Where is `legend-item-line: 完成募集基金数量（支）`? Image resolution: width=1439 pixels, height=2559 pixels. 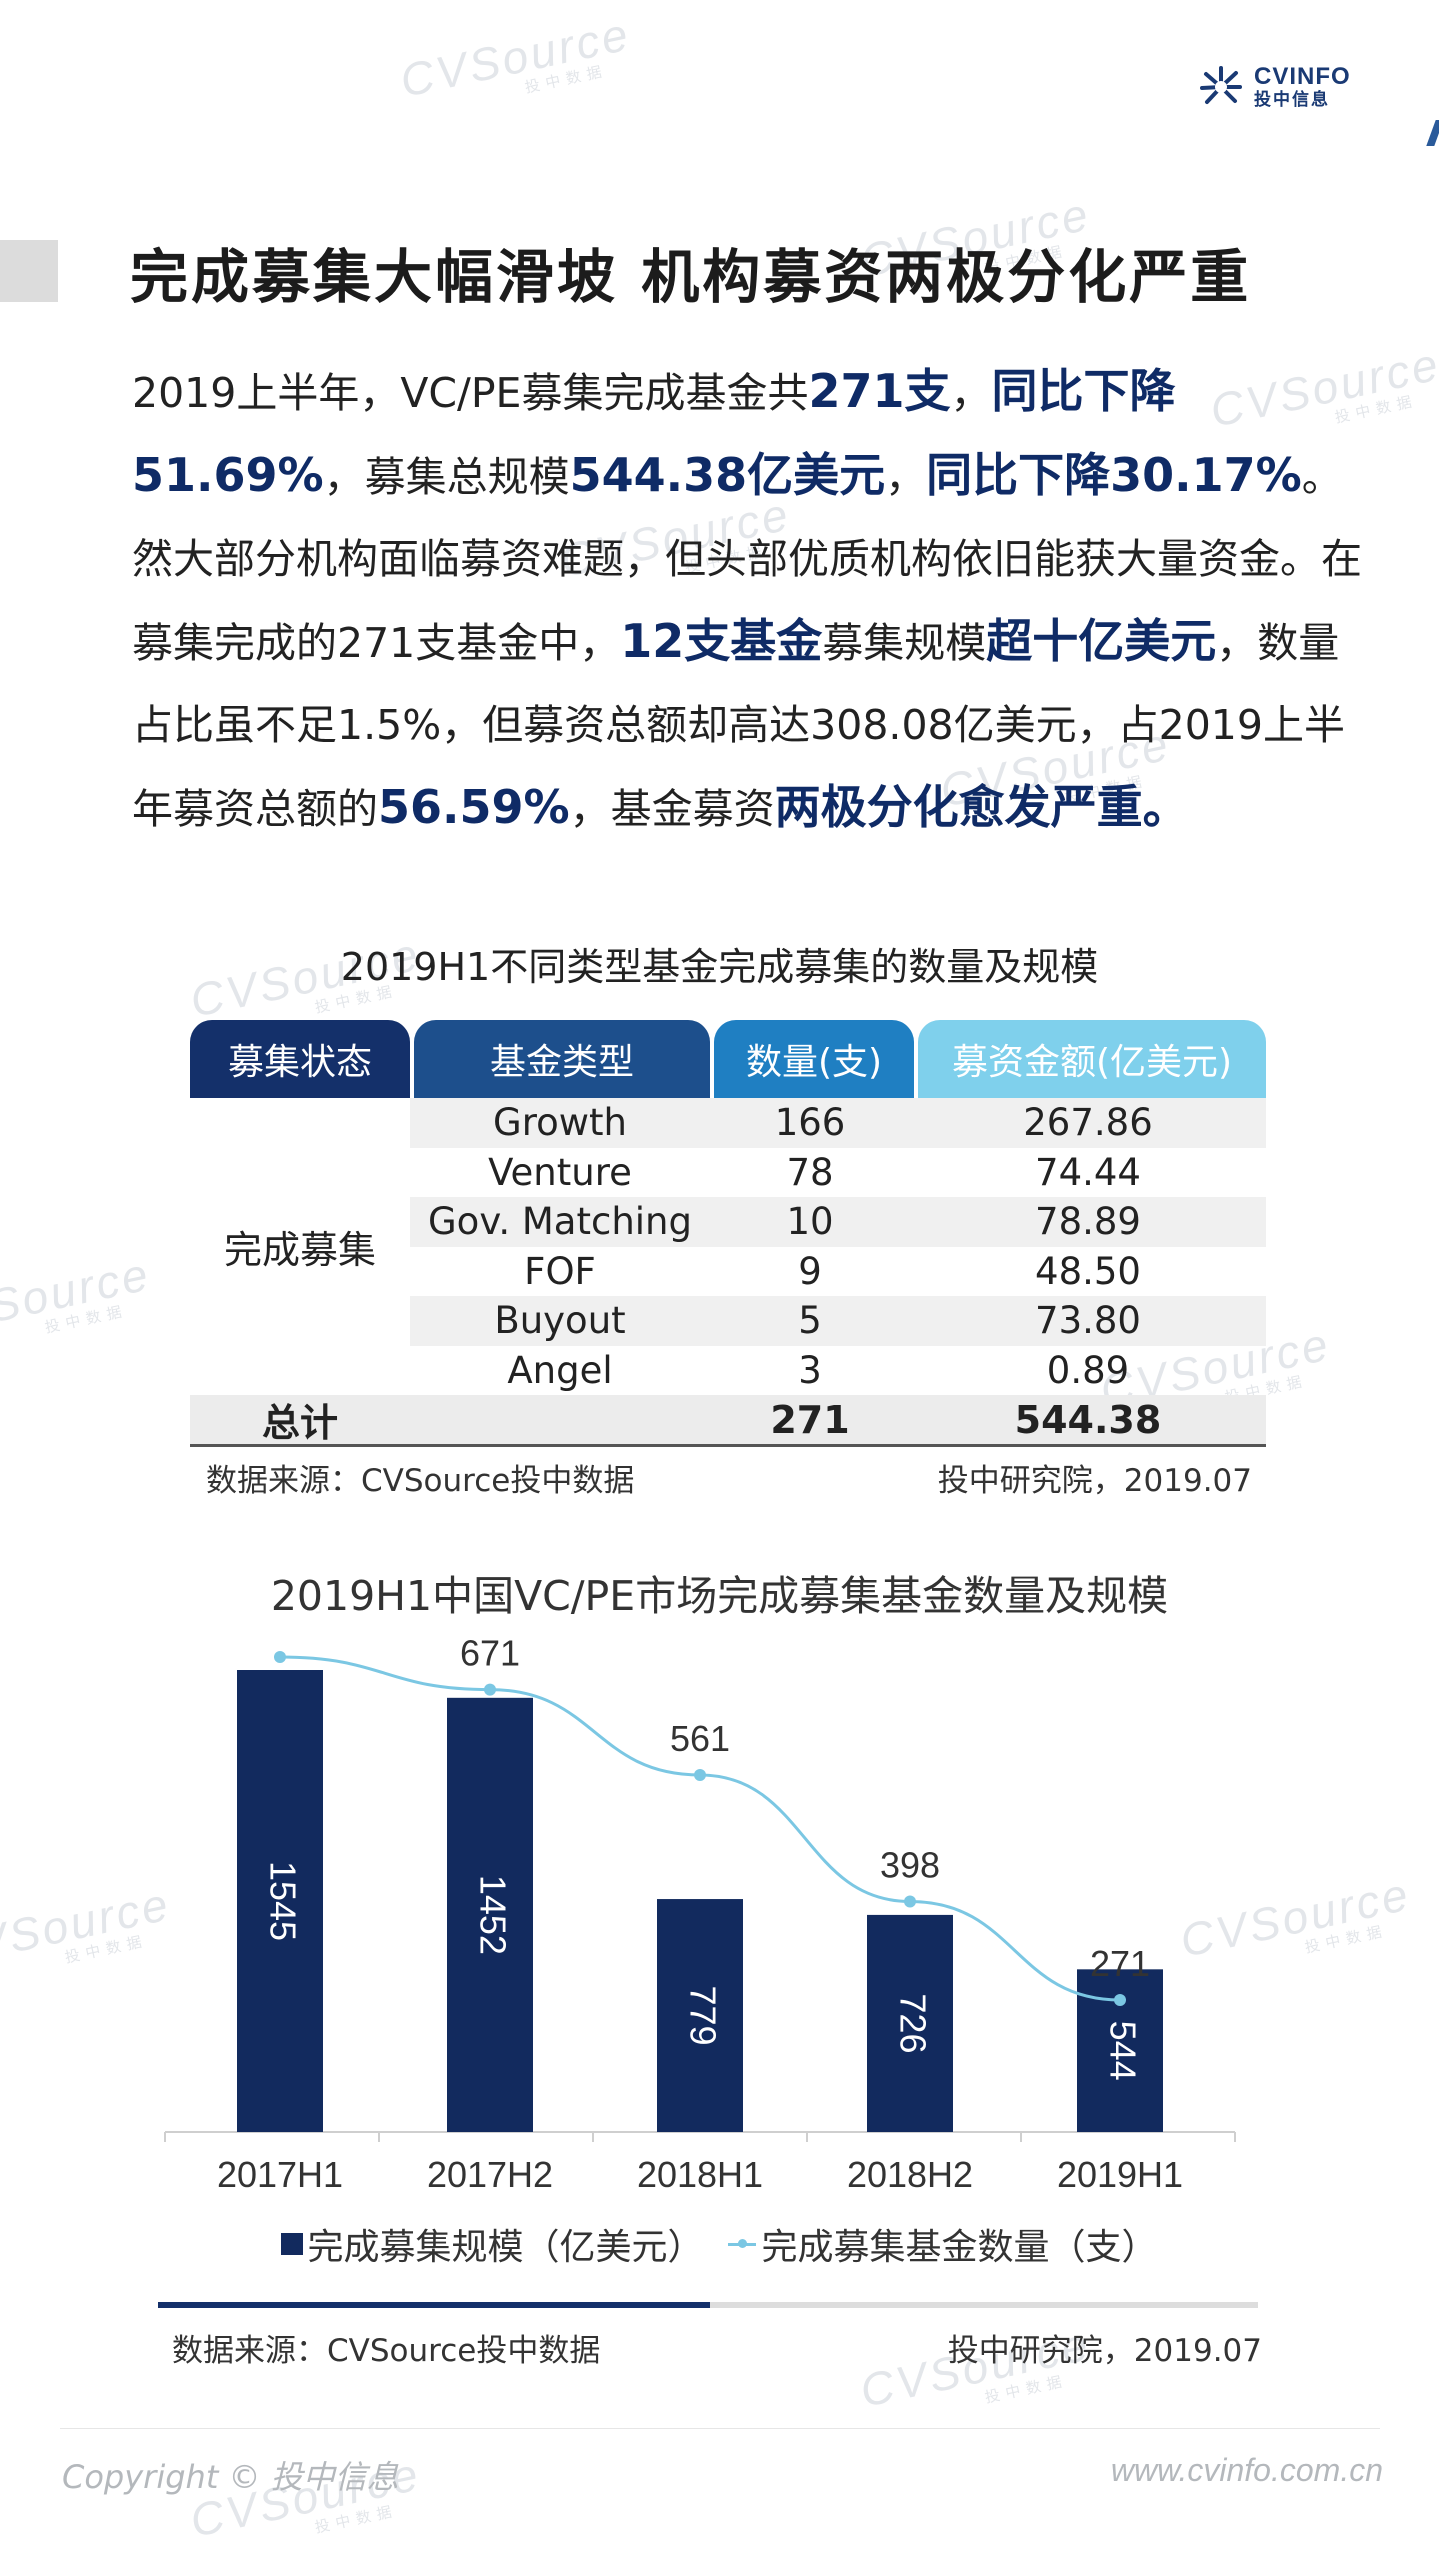
legend-item-line: 完成募集基金数量（支） is located at coordinates (942, 2244).